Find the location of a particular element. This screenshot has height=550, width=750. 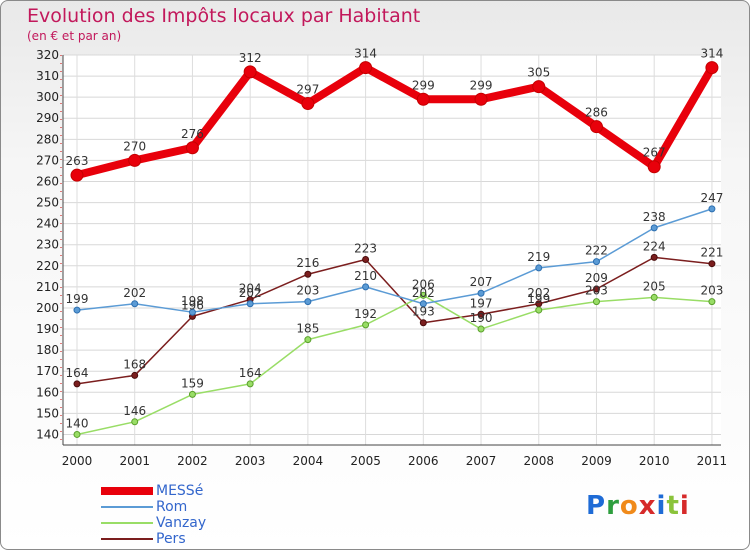

y-tick-label: 290 is located at coordinates (47, 118).